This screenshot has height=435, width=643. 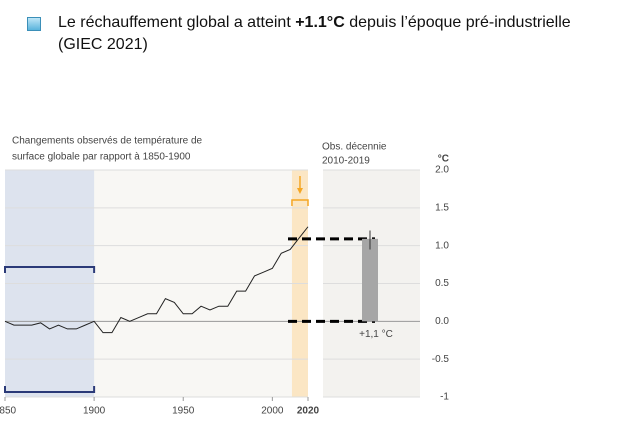 What do you see at coordinates (443, 159) in the screenshot?
I see `y-unit: °C` at bounding box center [443, 159].